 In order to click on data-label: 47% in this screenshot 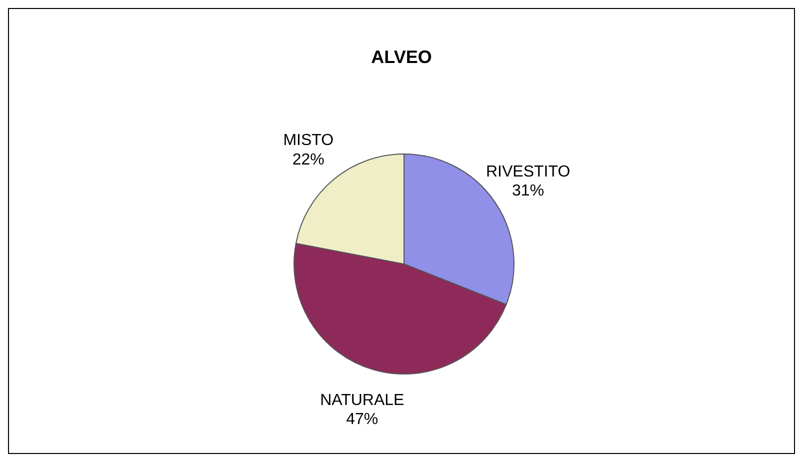, I will do `click(362, 419)`.